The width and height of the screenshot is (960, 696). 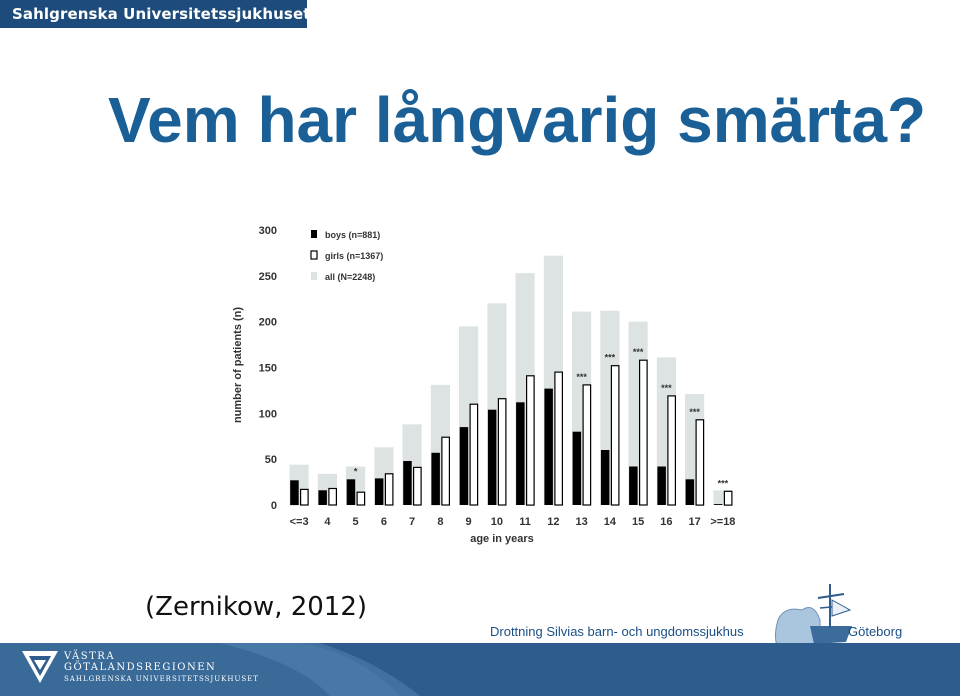 I want to click on x-tick-label: 13, so click(x=581, y=522).